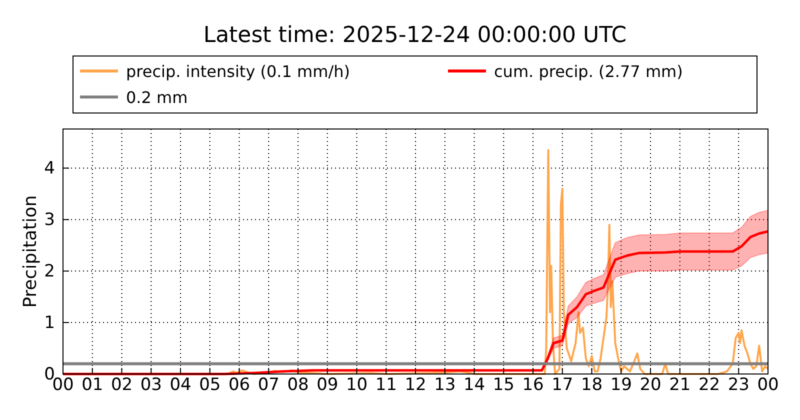  What do you see at coordinates (474, 385) in the screenshot?
I see `x-tick-label: 14` at bounding box center [474, 385].